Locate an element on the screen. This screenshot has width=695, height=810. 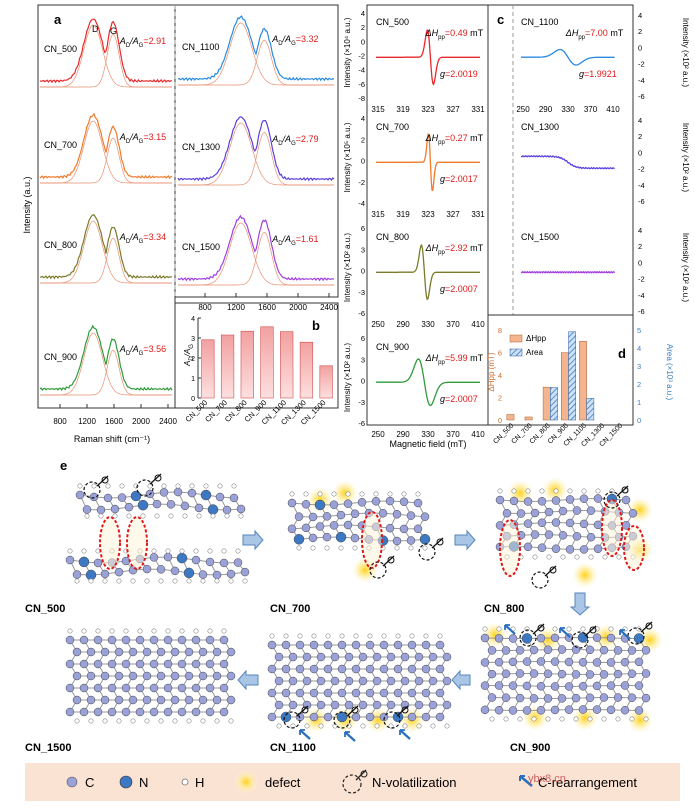
d-ytick-right: 5 is located at coordinates (639, 330).